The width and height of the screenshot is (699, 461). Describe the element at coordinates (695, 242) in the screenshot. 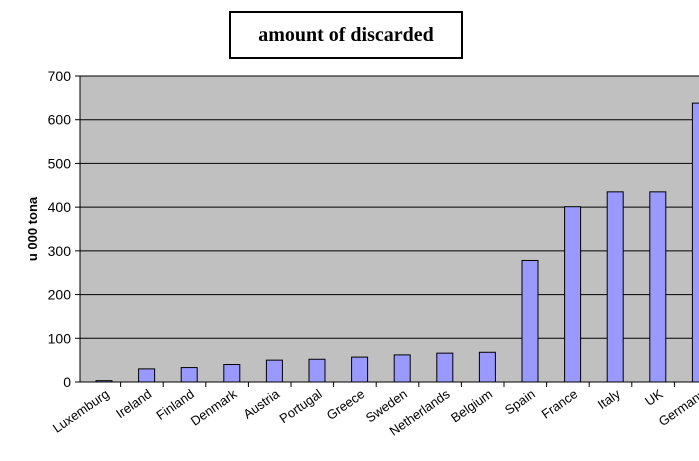

I see `bar-germany` at that location.